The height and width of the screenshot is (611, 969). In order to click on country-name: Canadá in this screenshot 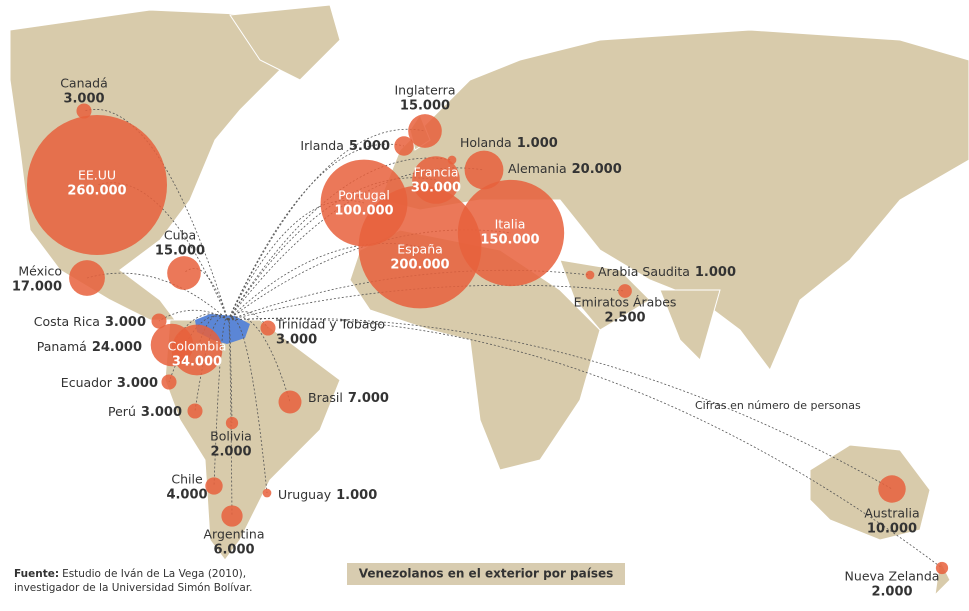, I will do `click(84, 83)`.